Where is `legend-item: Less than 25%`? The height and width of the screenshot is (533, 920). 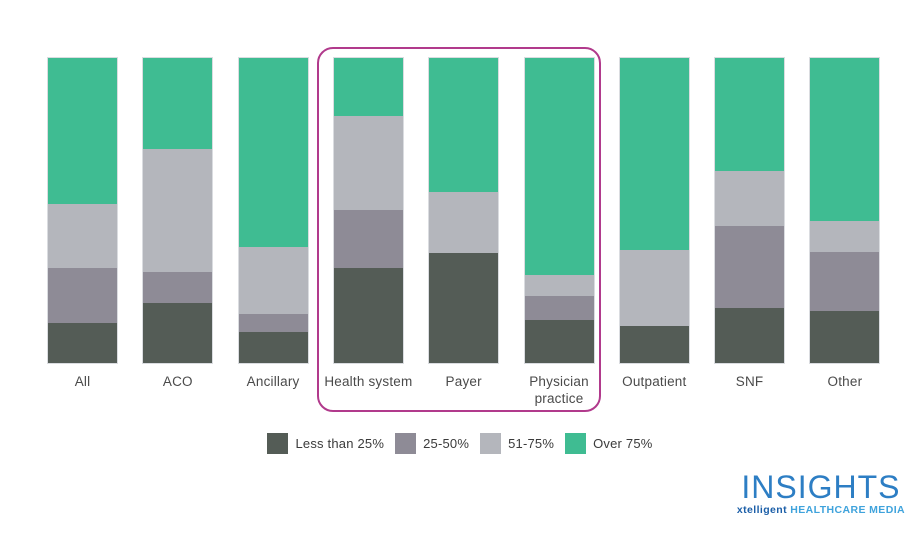
legend-item: Less than 25% is located at coordinates (325, 443).